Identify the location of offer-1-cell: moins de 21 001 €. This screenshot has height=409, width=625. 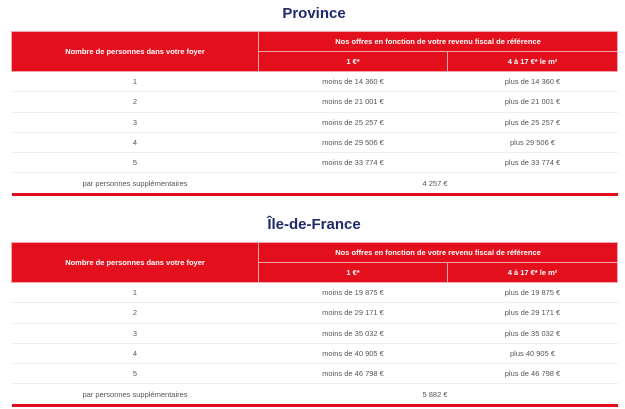
(353, 102).